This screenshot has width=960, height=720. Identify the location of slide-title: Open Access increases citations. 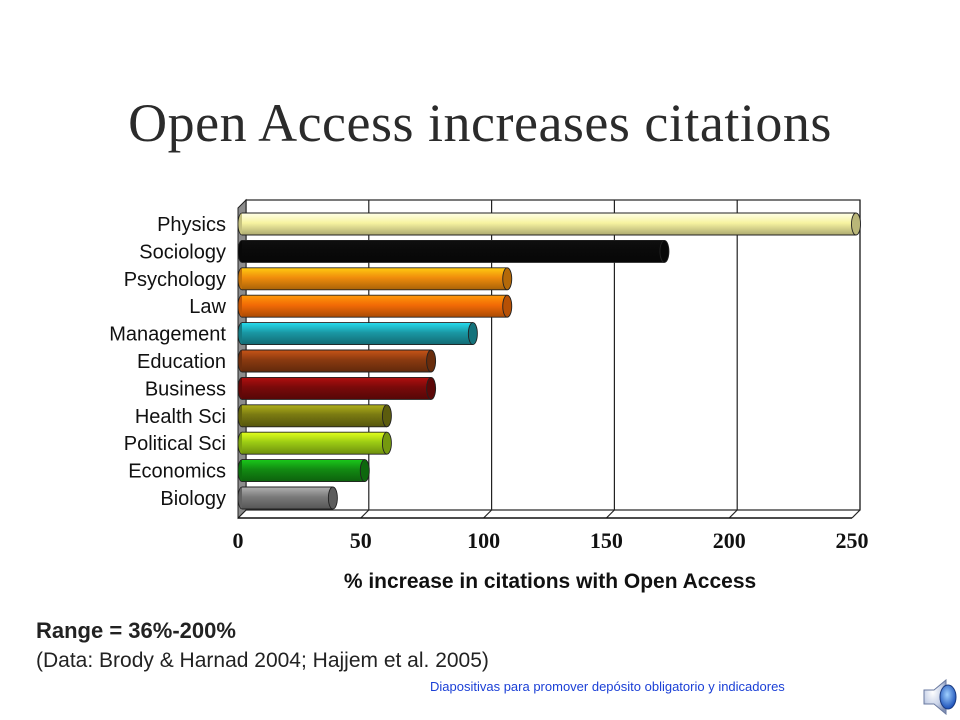
(480, 123).